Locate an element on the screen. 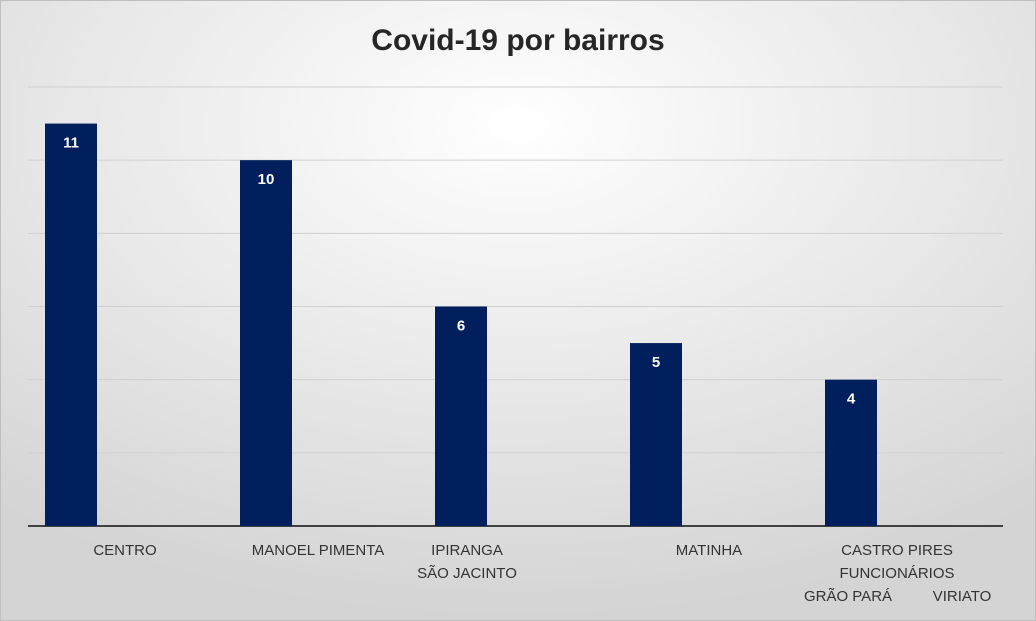 The width and height of the screenshot is (1036, 621). value-label: 6 is located at coordinates (461, 325).